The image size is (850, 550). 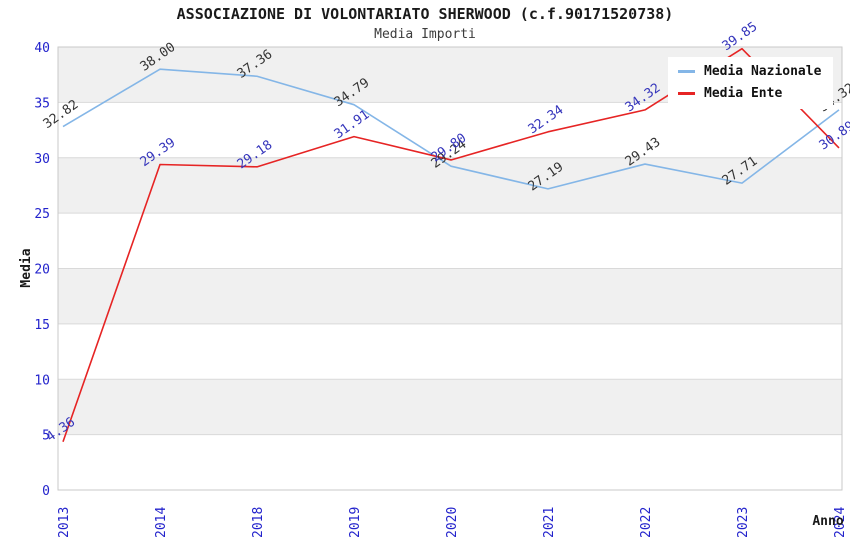 What do you see at coordinates (763, 71) in the screenshot?
I see `legend-label-media-nazionale: Media Nazionale` at bounding box center [763, 71].